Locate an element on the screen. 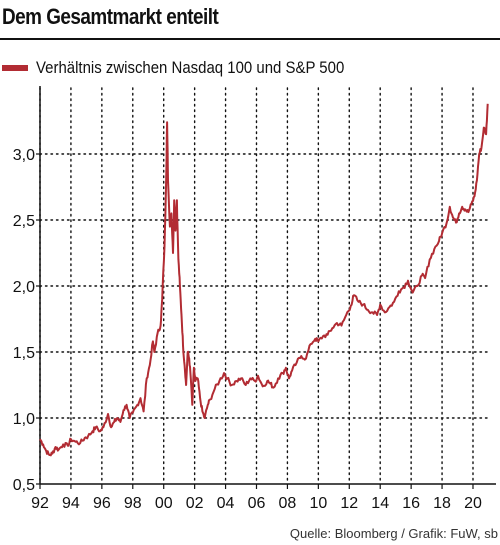 This screenshot has width=500, height=545. x-tick-label: 08 is located at coordinates (288, 503).